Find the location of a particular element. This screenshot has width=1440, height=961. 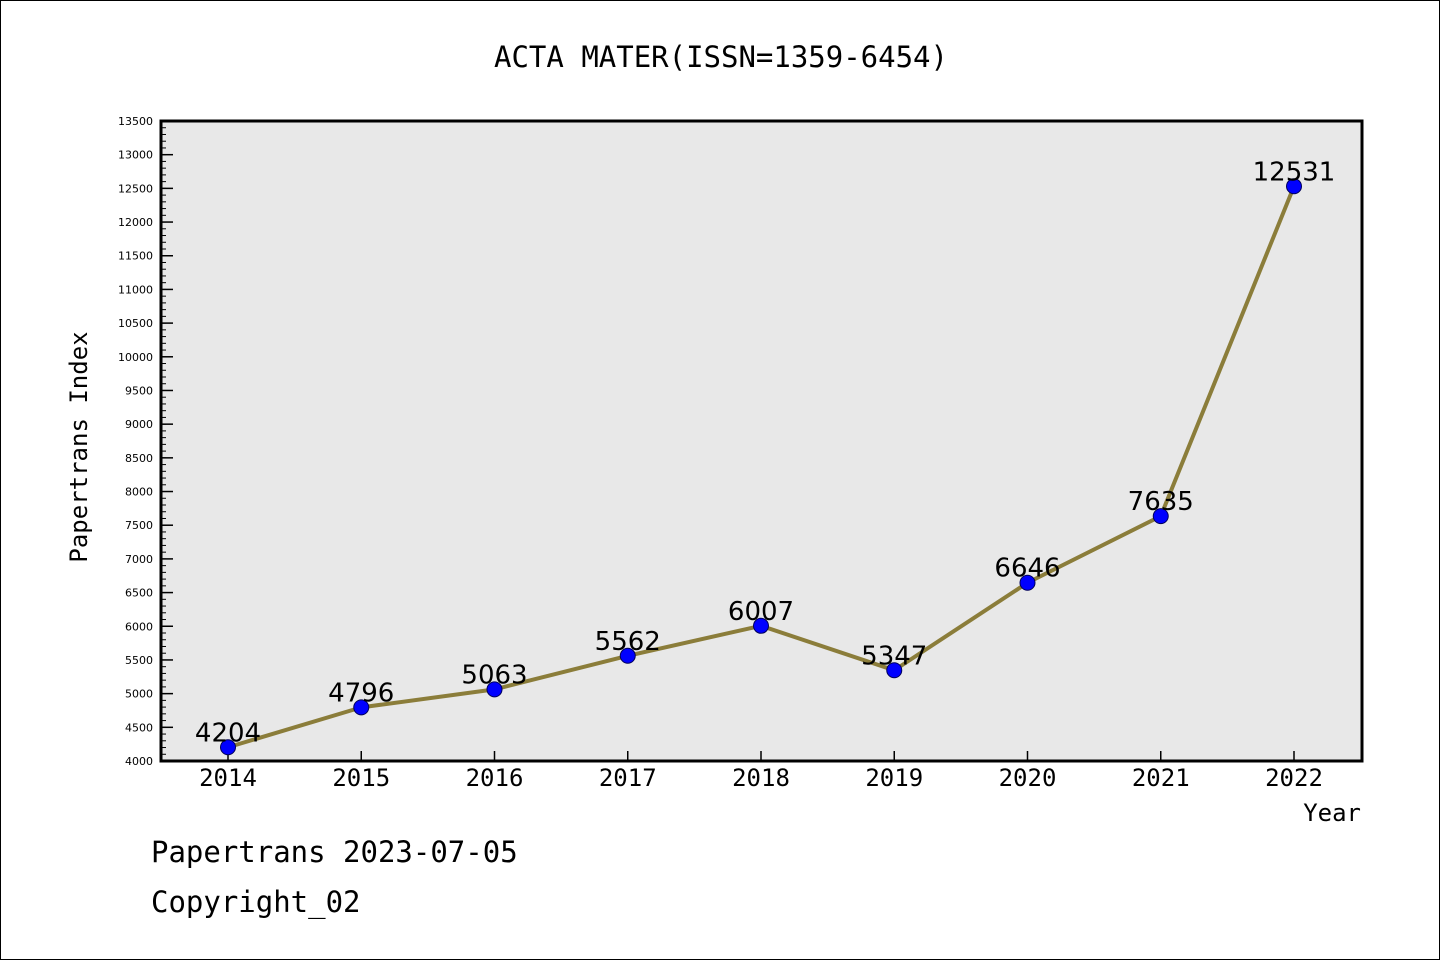

y-tick-label: 5500 is located at coordinates (139, 660).